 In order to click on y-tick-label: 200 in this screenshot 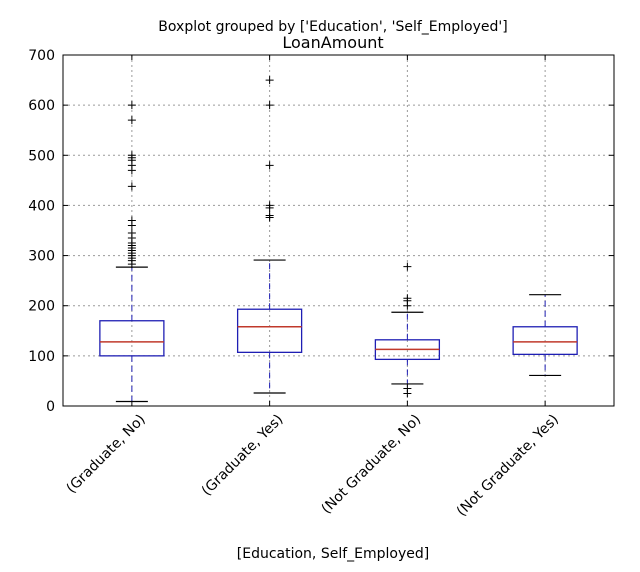, I will do `click(41, 307)`.